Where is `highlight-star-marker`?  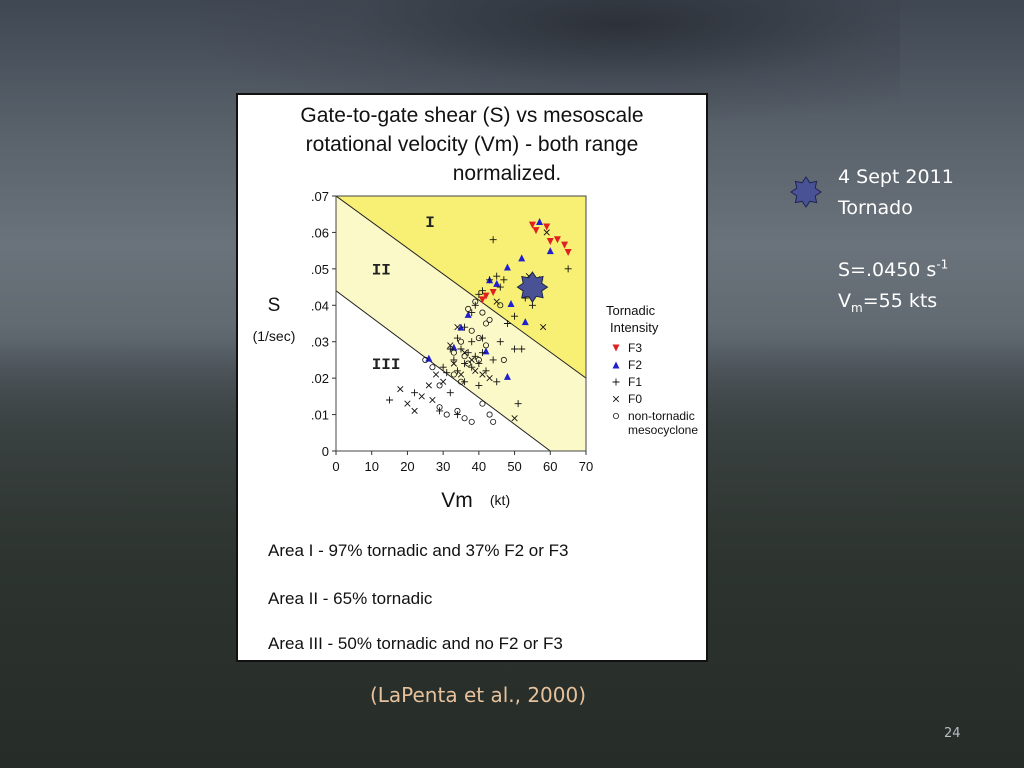 highlight-star-marker is located at coordinates (532, 287).